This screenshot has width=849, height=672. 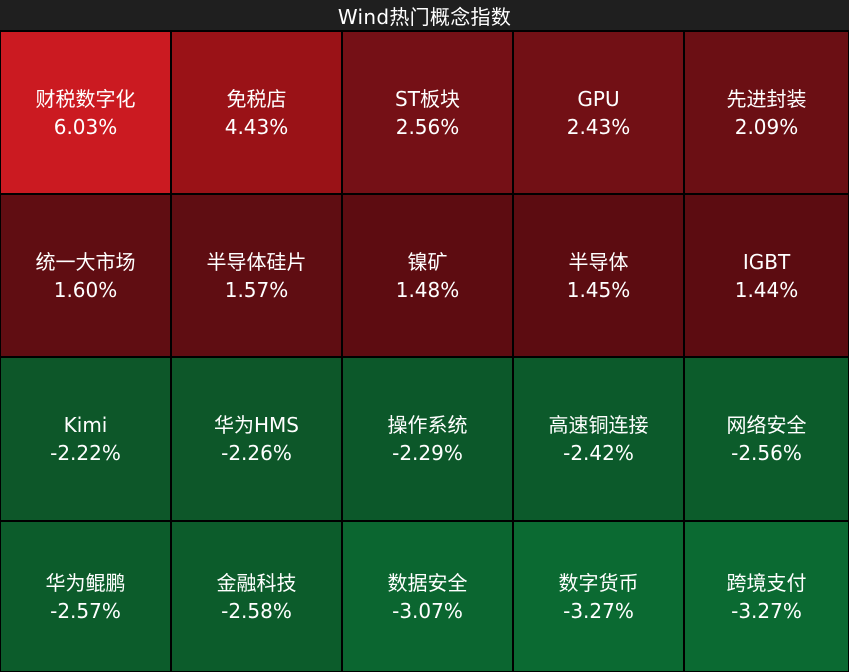 What do you see at coordinates (598, 289) in the screenshot?
I see `tile-value: 1.45%` at bounding box center [598, 289].